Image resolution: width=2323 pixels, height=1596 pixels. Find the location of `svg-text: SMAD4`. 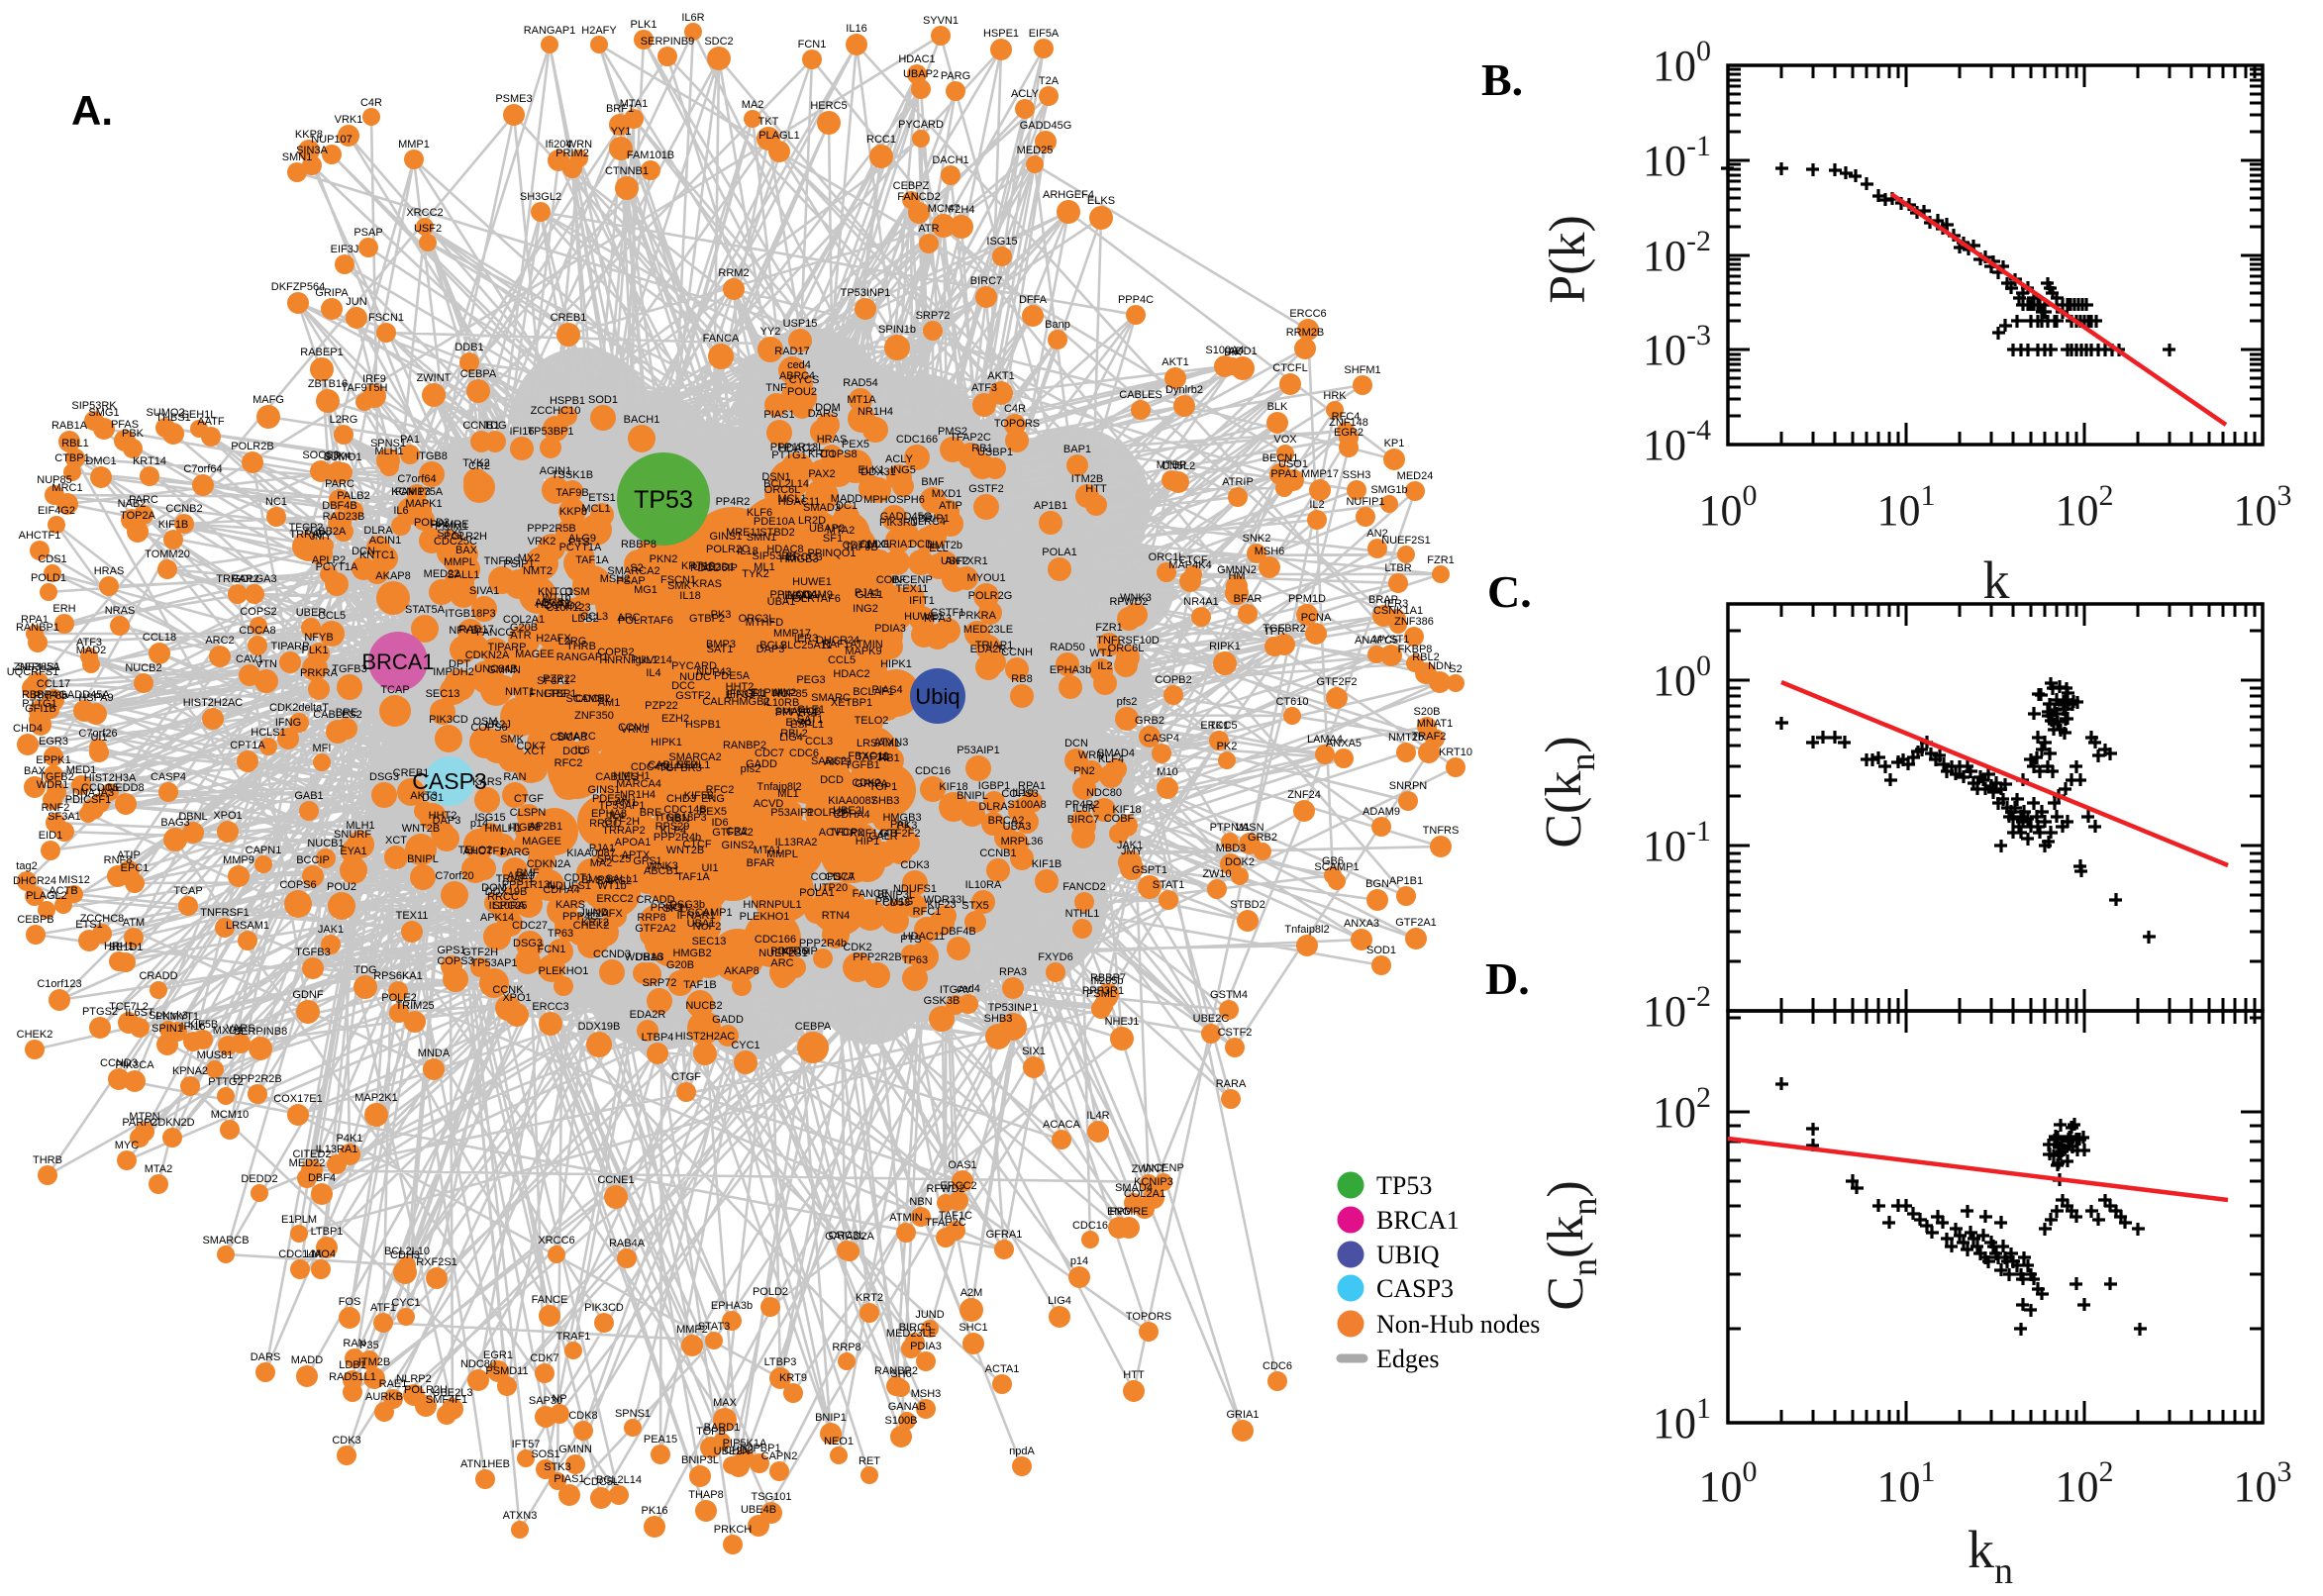

svg-text: SMAD4 is located at coordinates (1116, 753).